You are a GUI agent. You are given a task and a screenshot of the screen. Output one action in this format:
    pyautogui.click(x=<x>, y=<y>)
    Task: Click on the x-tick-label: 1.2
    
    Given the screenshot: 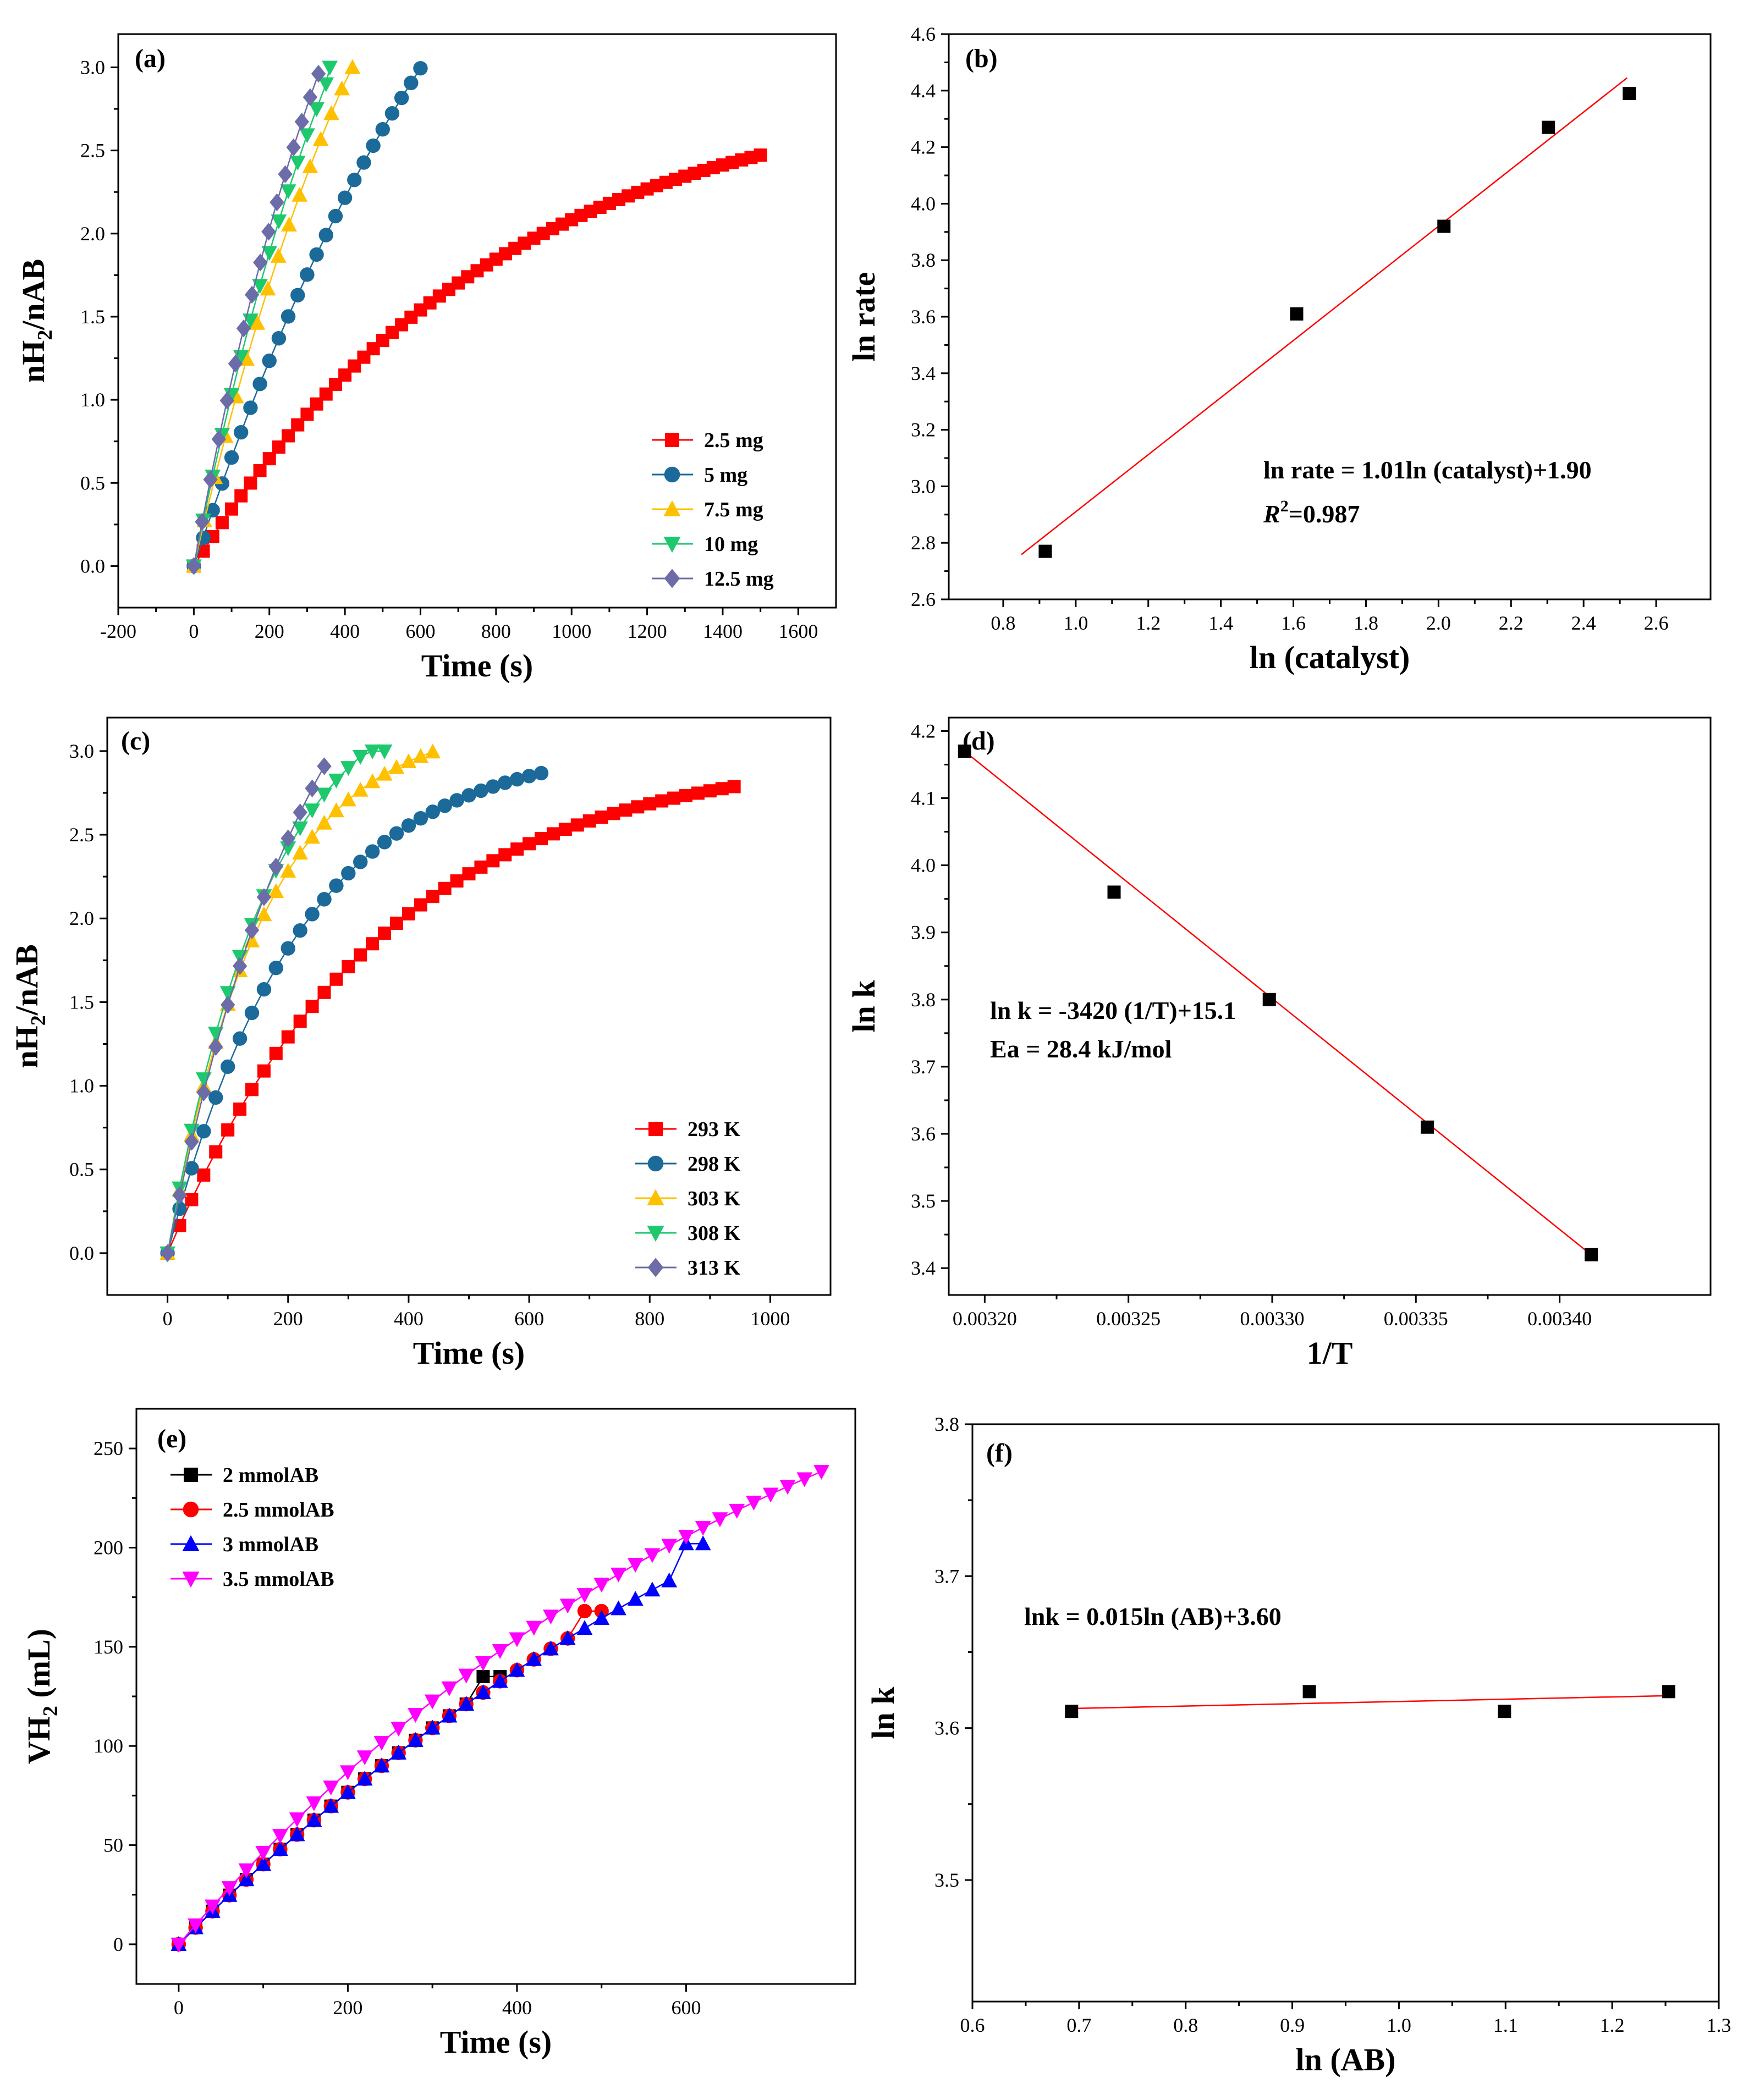 What is the action you would take?
    pyautogui.click(x=1148, y=623)
    